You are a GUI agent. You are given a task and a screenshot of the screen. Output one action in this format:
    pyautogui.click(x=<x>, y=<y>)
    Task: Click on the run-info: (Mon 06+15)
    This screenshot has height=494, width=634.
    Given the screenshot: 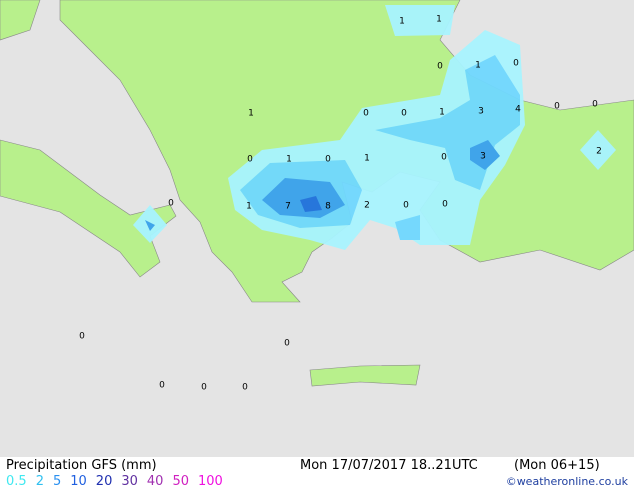 What is the action you would take?
    pyautogui.click(x=557, y=465)
    